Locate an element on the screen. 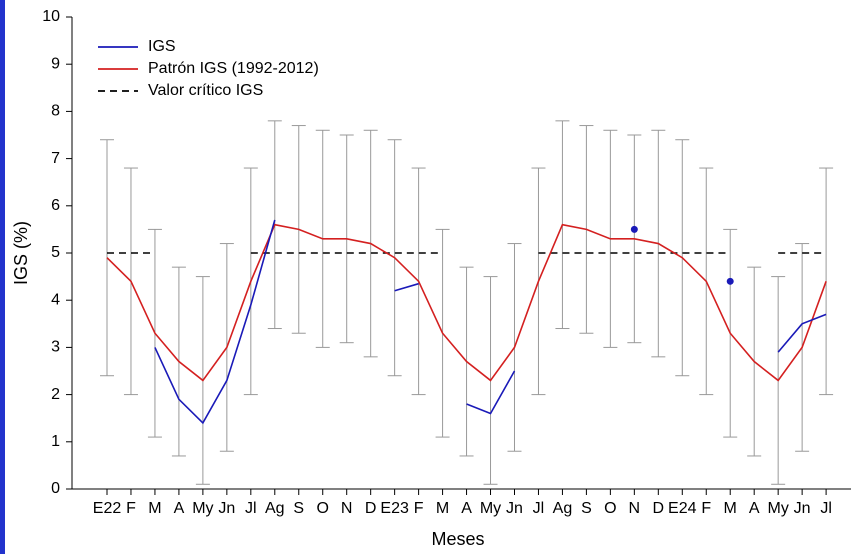  y-tick-label: 4 is located at coordinates (55, 299).